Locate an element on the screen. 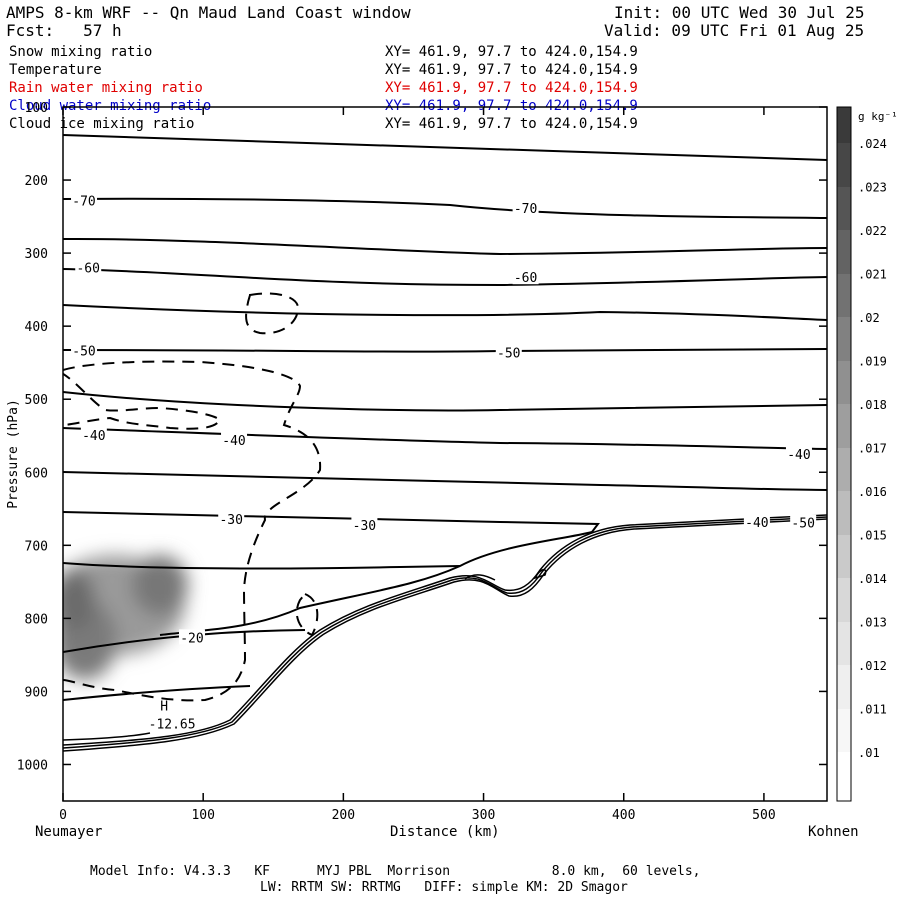  colorbar-level-label: .018 is located at coordinates (872, 405).